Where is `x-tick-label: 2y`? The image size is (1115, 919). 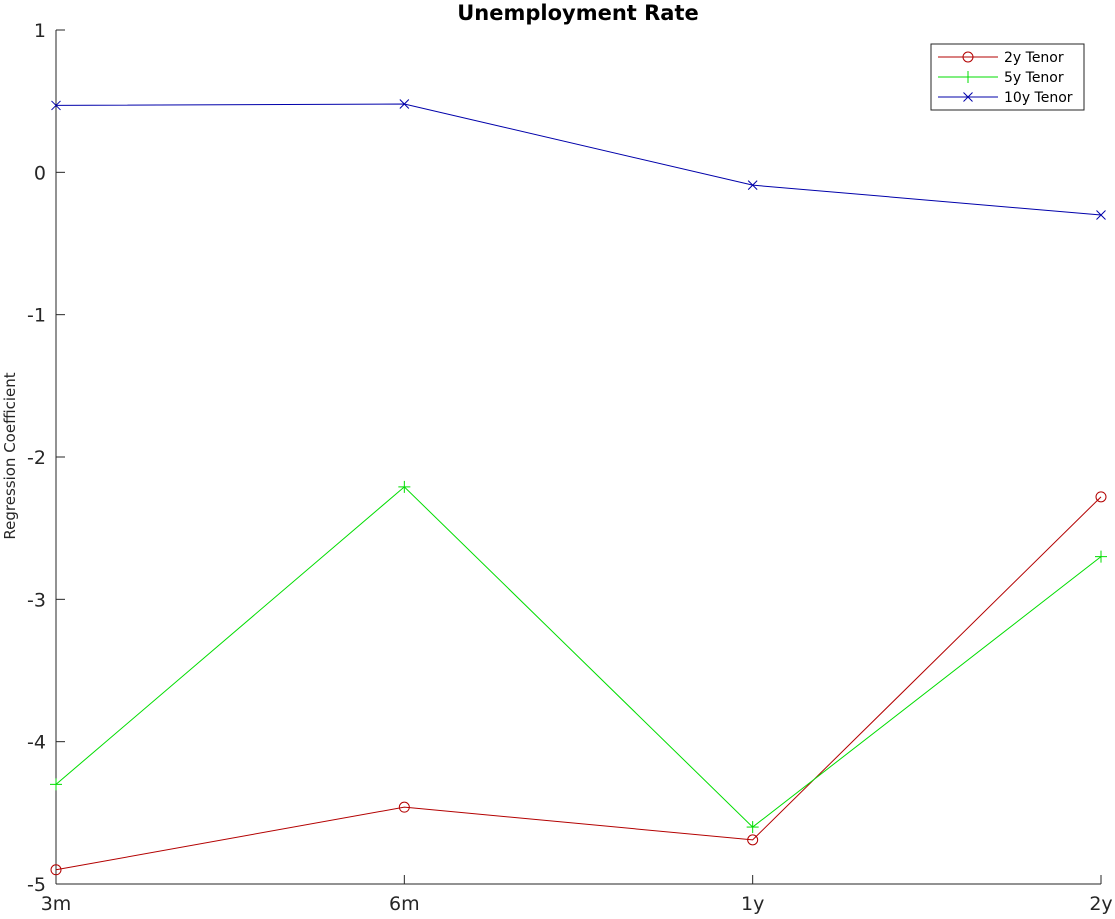
x-tick-label: 2y is located at coordinates (1100, 904).